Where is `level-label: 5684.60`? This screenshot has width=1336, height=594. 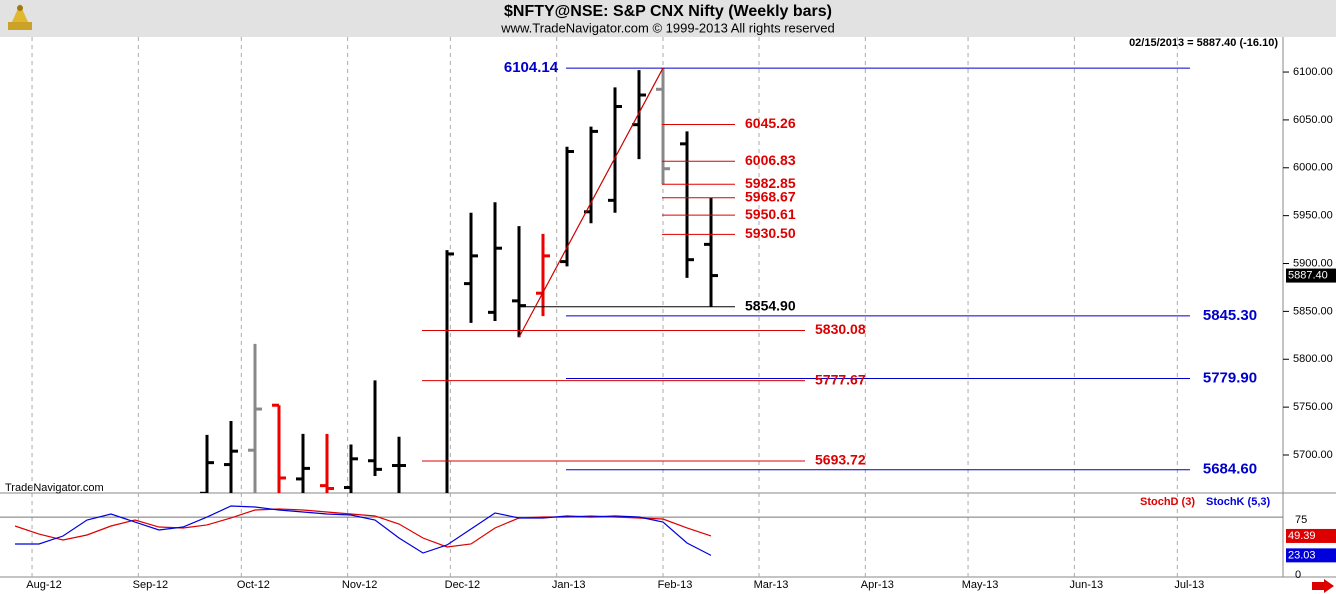 level-label: 5684.60 is located at coordinates (1230, 469).